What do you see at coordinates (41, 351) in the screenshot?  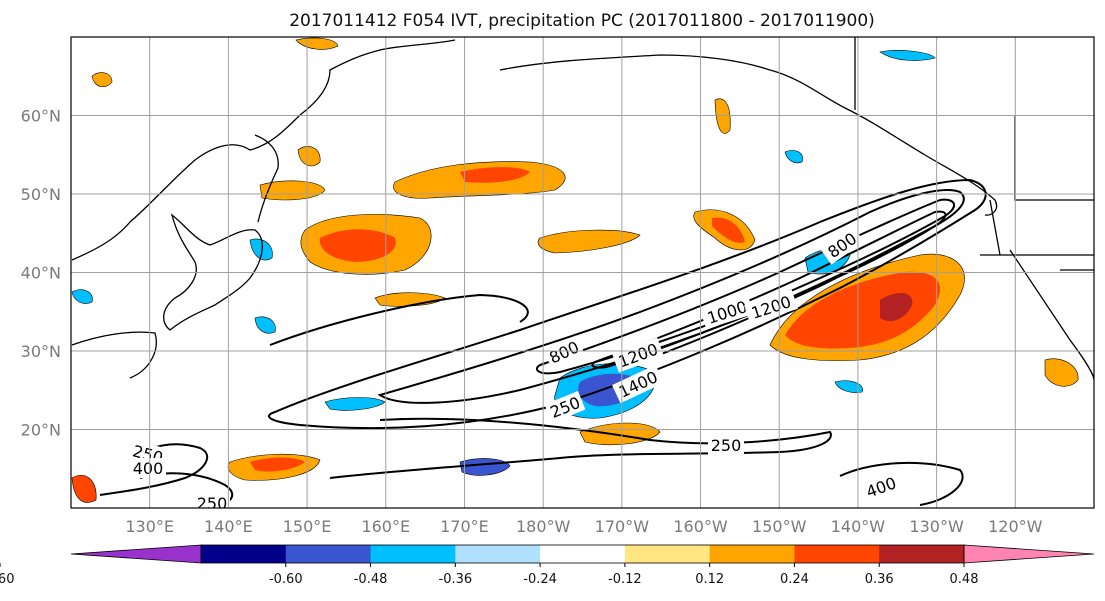 I see `latitude-label: 30°N` at bounding box center [41, 351].